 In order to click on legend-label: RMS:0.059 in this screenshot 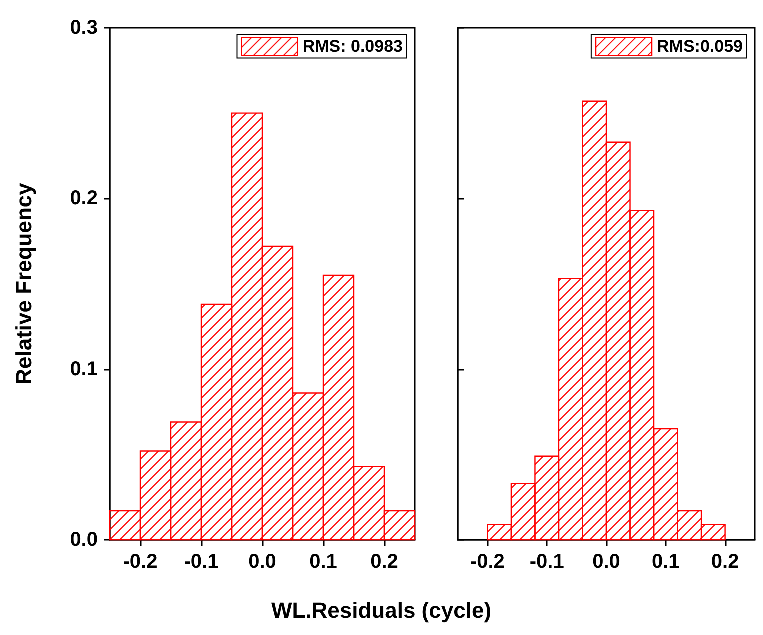, I will do `click(700, 46)`.